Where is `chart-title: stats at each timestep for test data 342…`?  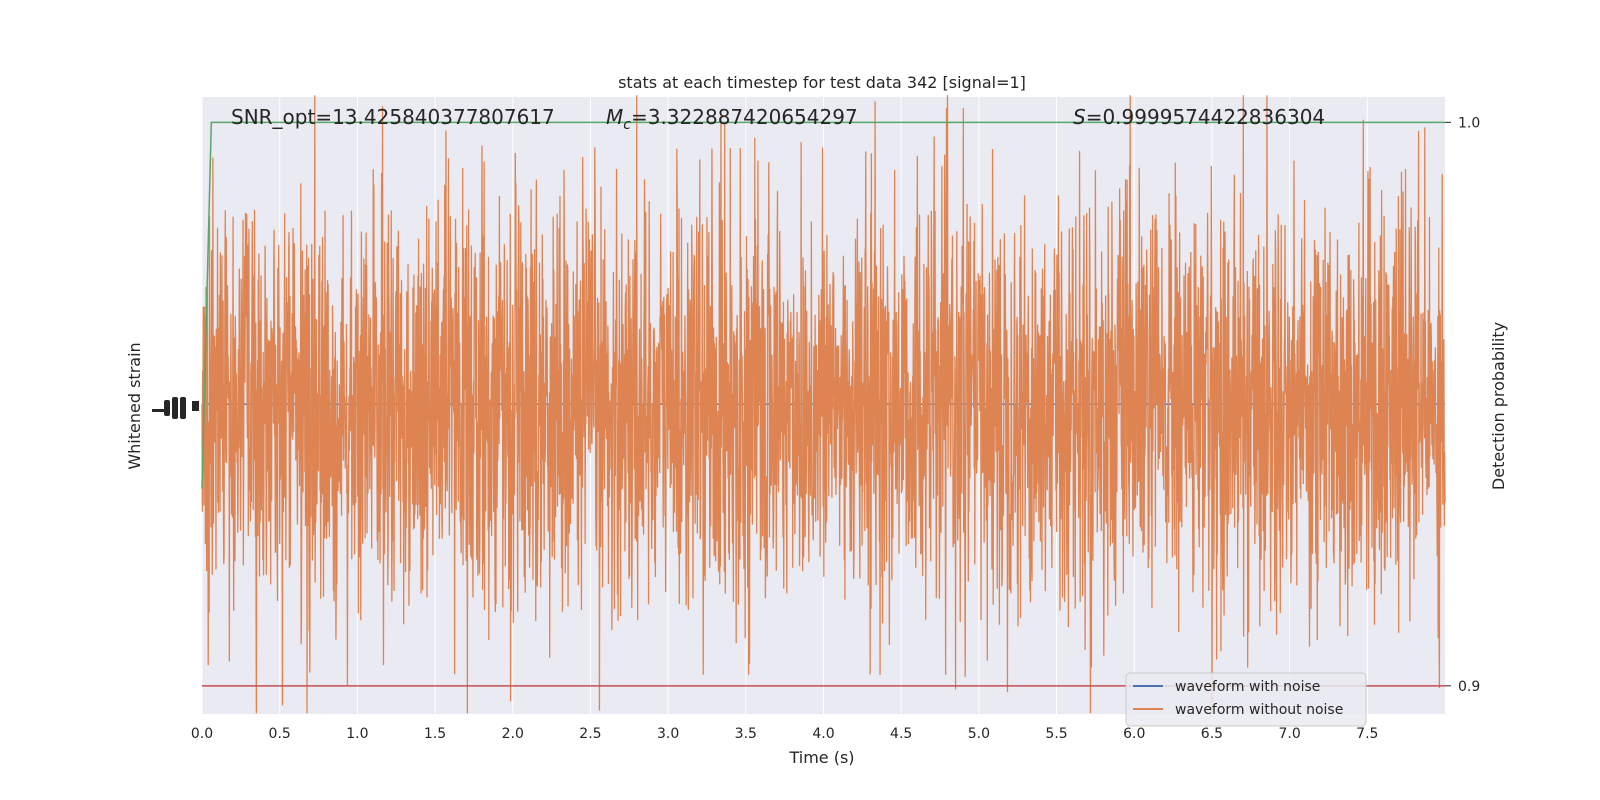 chart-title: stats at each timestep for test data 342… is located at coordinates (822, 82).